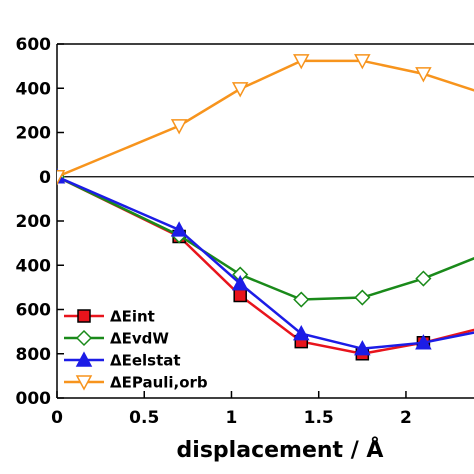  I want to click on y-tick-label: 0, so click(45, 178).